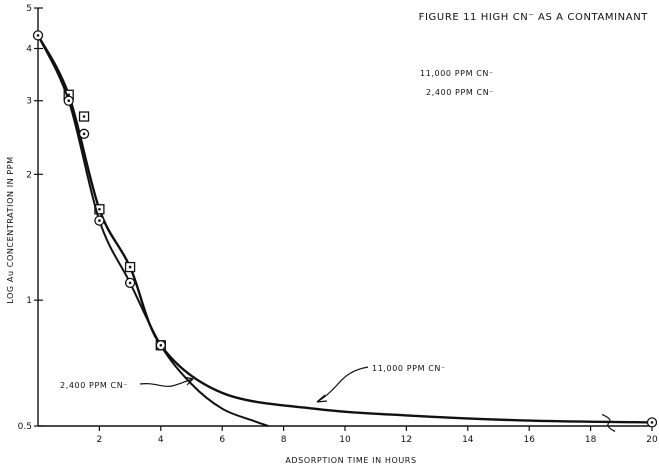 The width and height of the screenshot is (659, 464). I want to click on y-tick-label: 1, so click(29, 301).